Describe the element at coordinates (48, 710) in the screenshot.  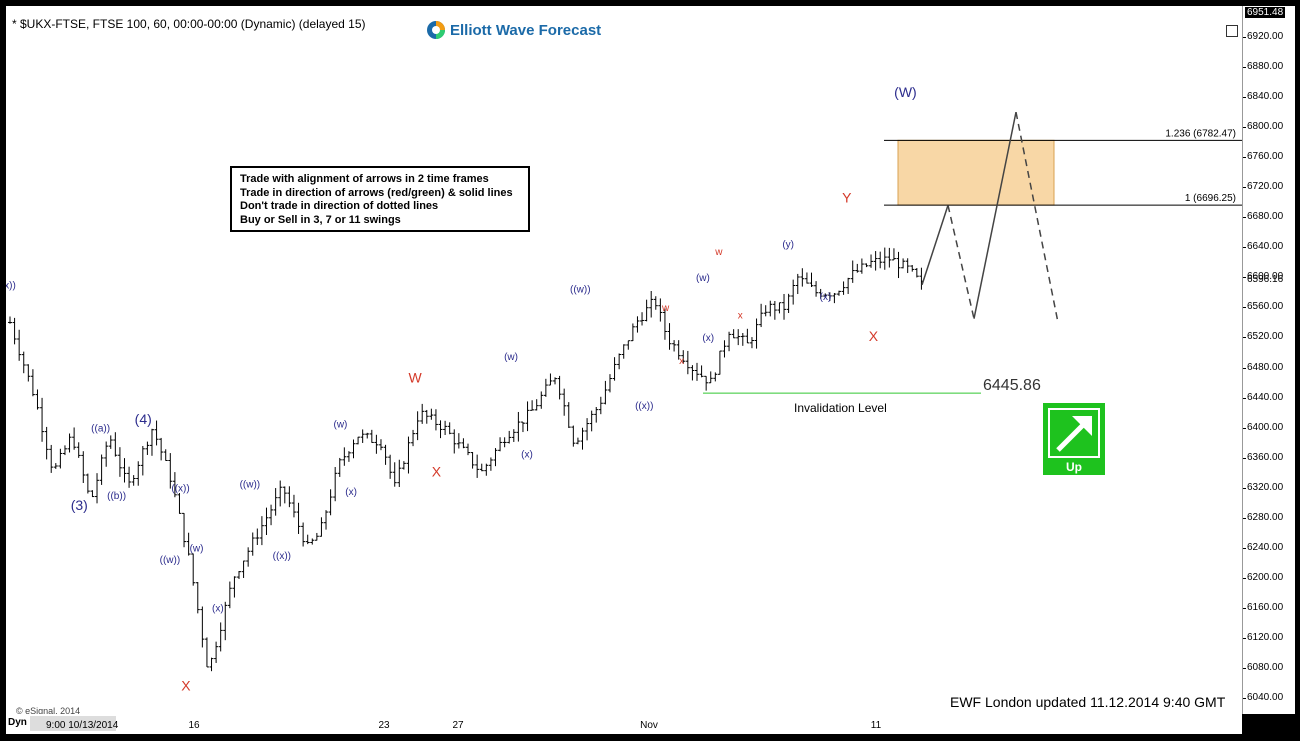
I see `source-credit: © eSignal, 2014` at that location.